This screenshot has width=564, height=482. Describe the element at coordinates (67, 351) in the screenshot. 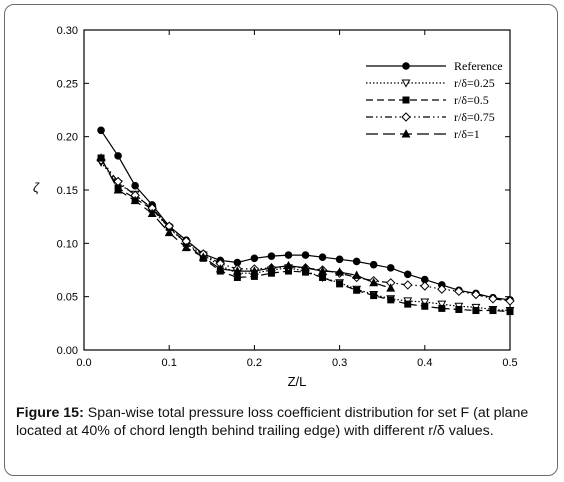

I see `y-tick-label: 0.00` at that location.